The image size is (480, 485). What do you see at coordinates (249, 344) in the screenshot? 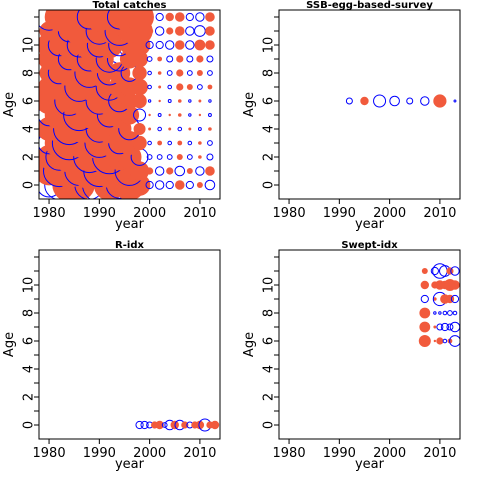
I see `y-axis-label: Age` at bounding box center [249, 344].